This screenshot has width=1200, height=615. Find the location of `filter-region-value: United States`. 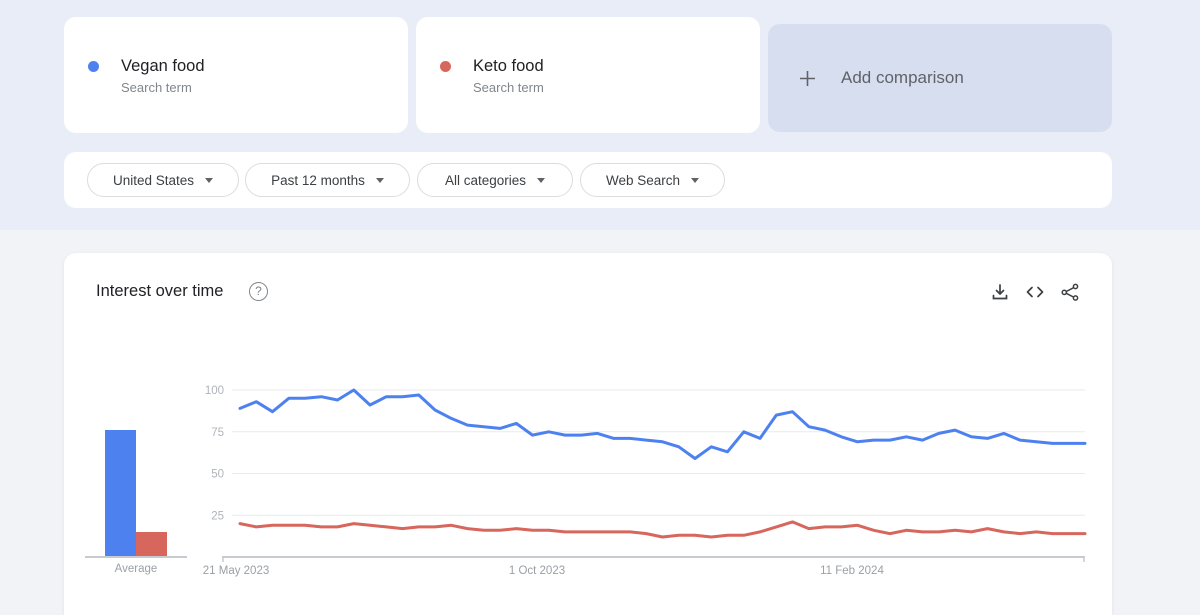

filter-region-value: United States is located at coordinates (153, 180).